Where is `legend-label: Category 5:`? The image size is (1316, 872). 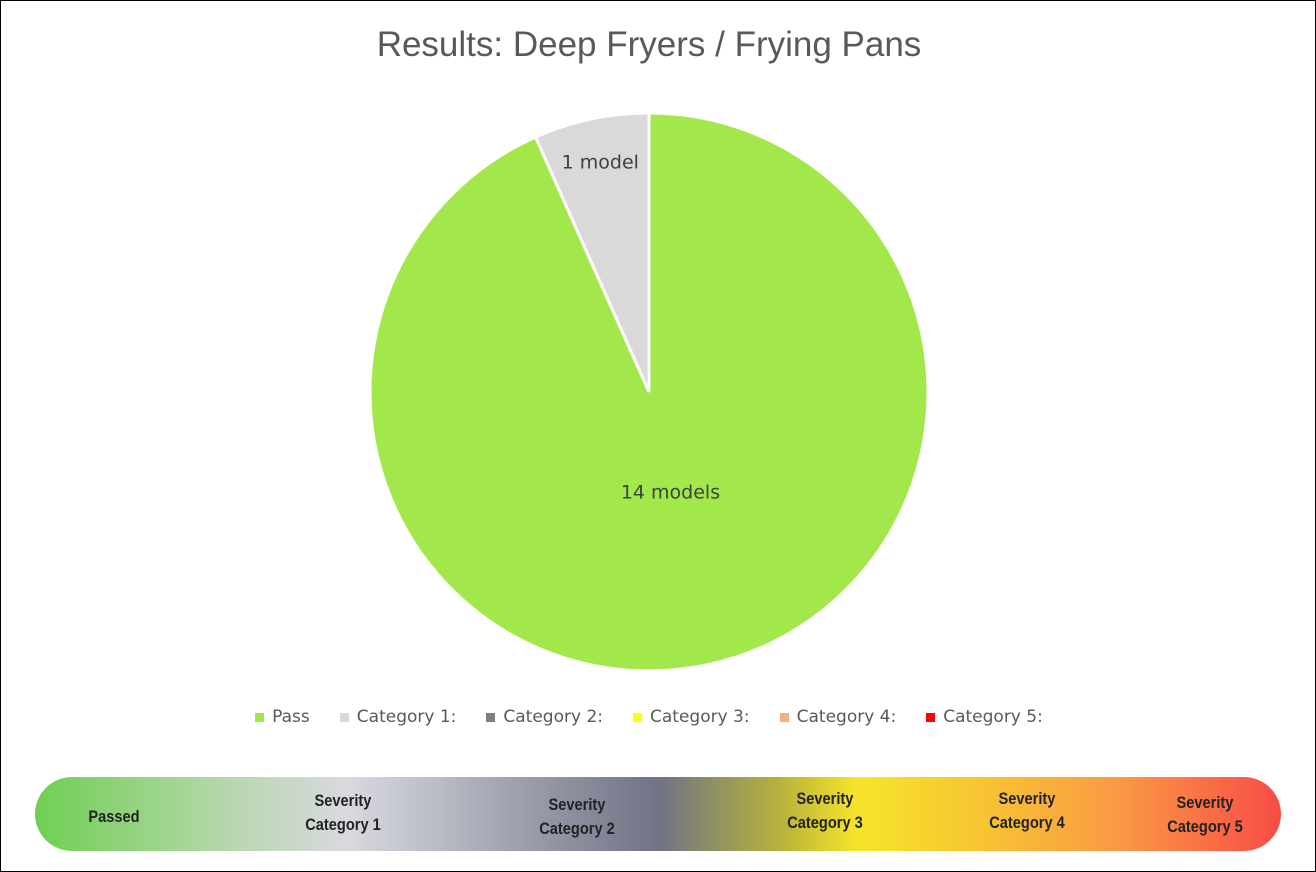
legend-label: Category 5: is located at coordinates (993, 717).